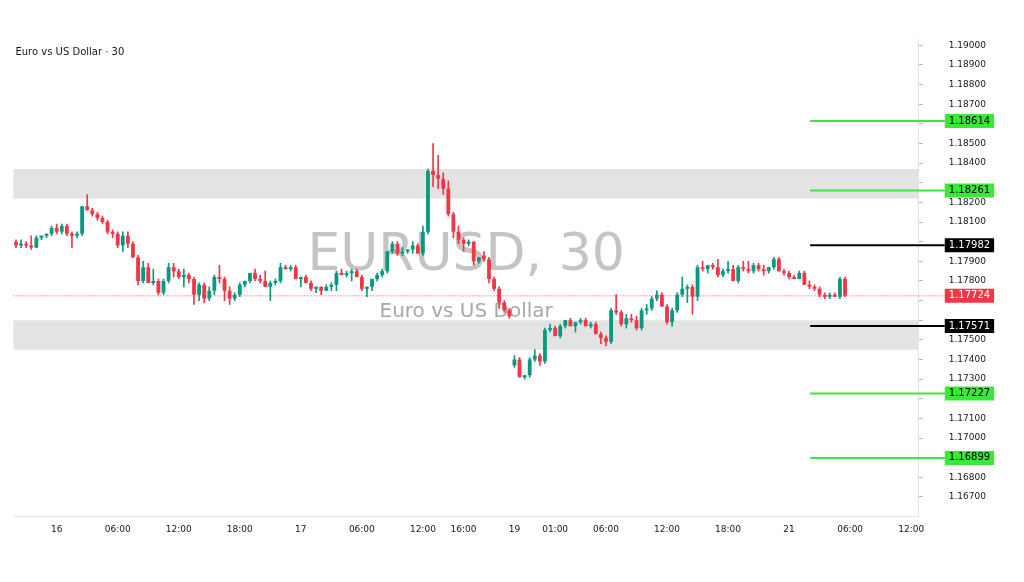 The width and height of the screenshot is (1024, 582). Describe the element at coordinates (967, 476) in the screenshot. I see `y-tick-label: 1.16800` at that location.